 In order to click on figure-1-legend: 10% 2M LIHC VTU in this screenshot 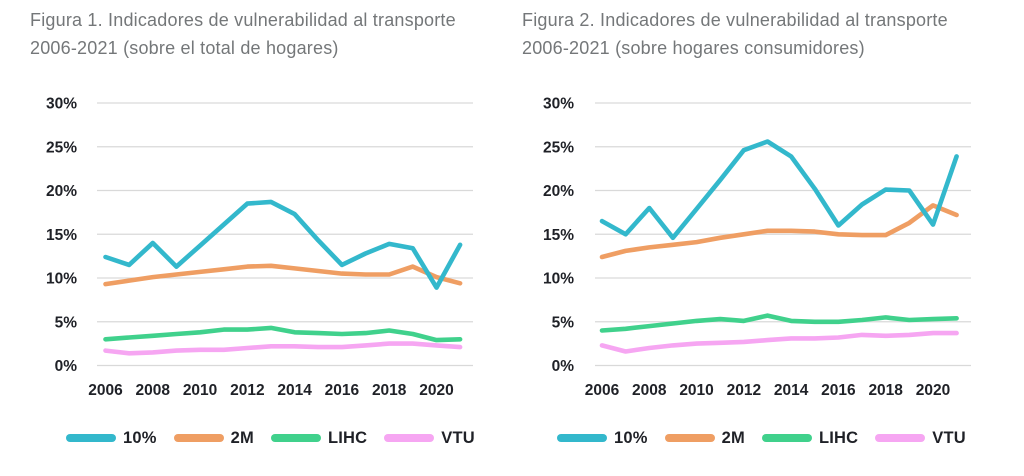, I will do `click(270, 438)`.